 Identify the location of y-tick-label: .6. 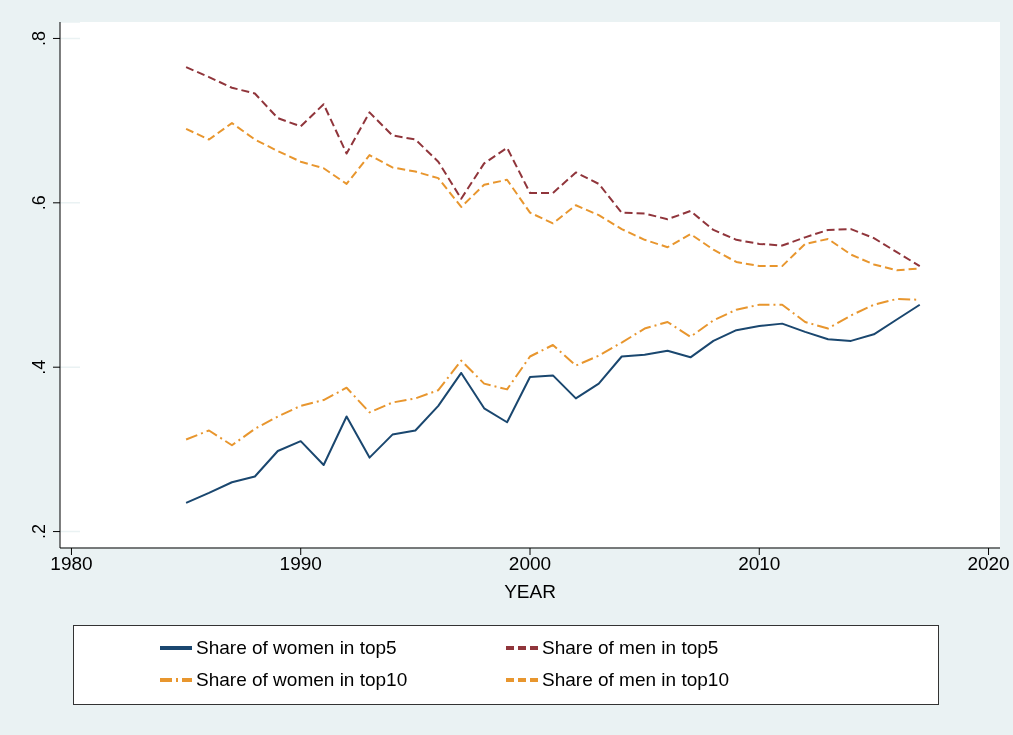
(39, 203).